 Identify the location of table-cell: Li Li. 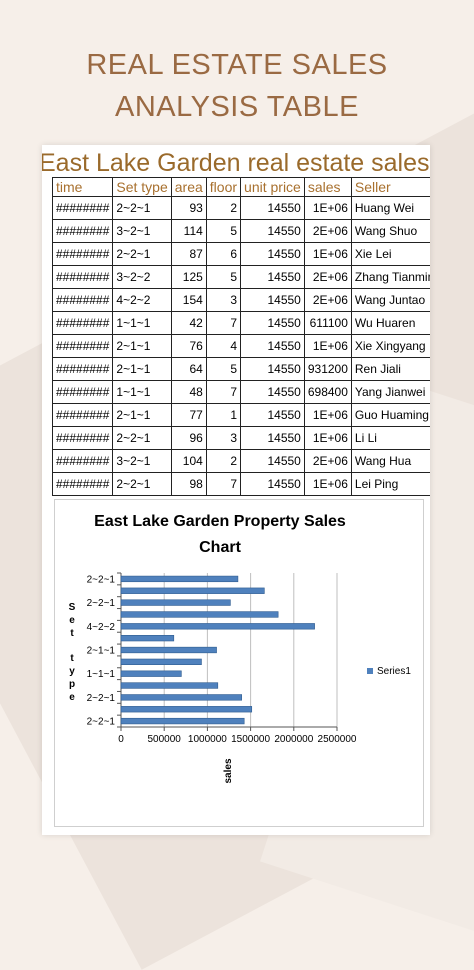
(390, 438).